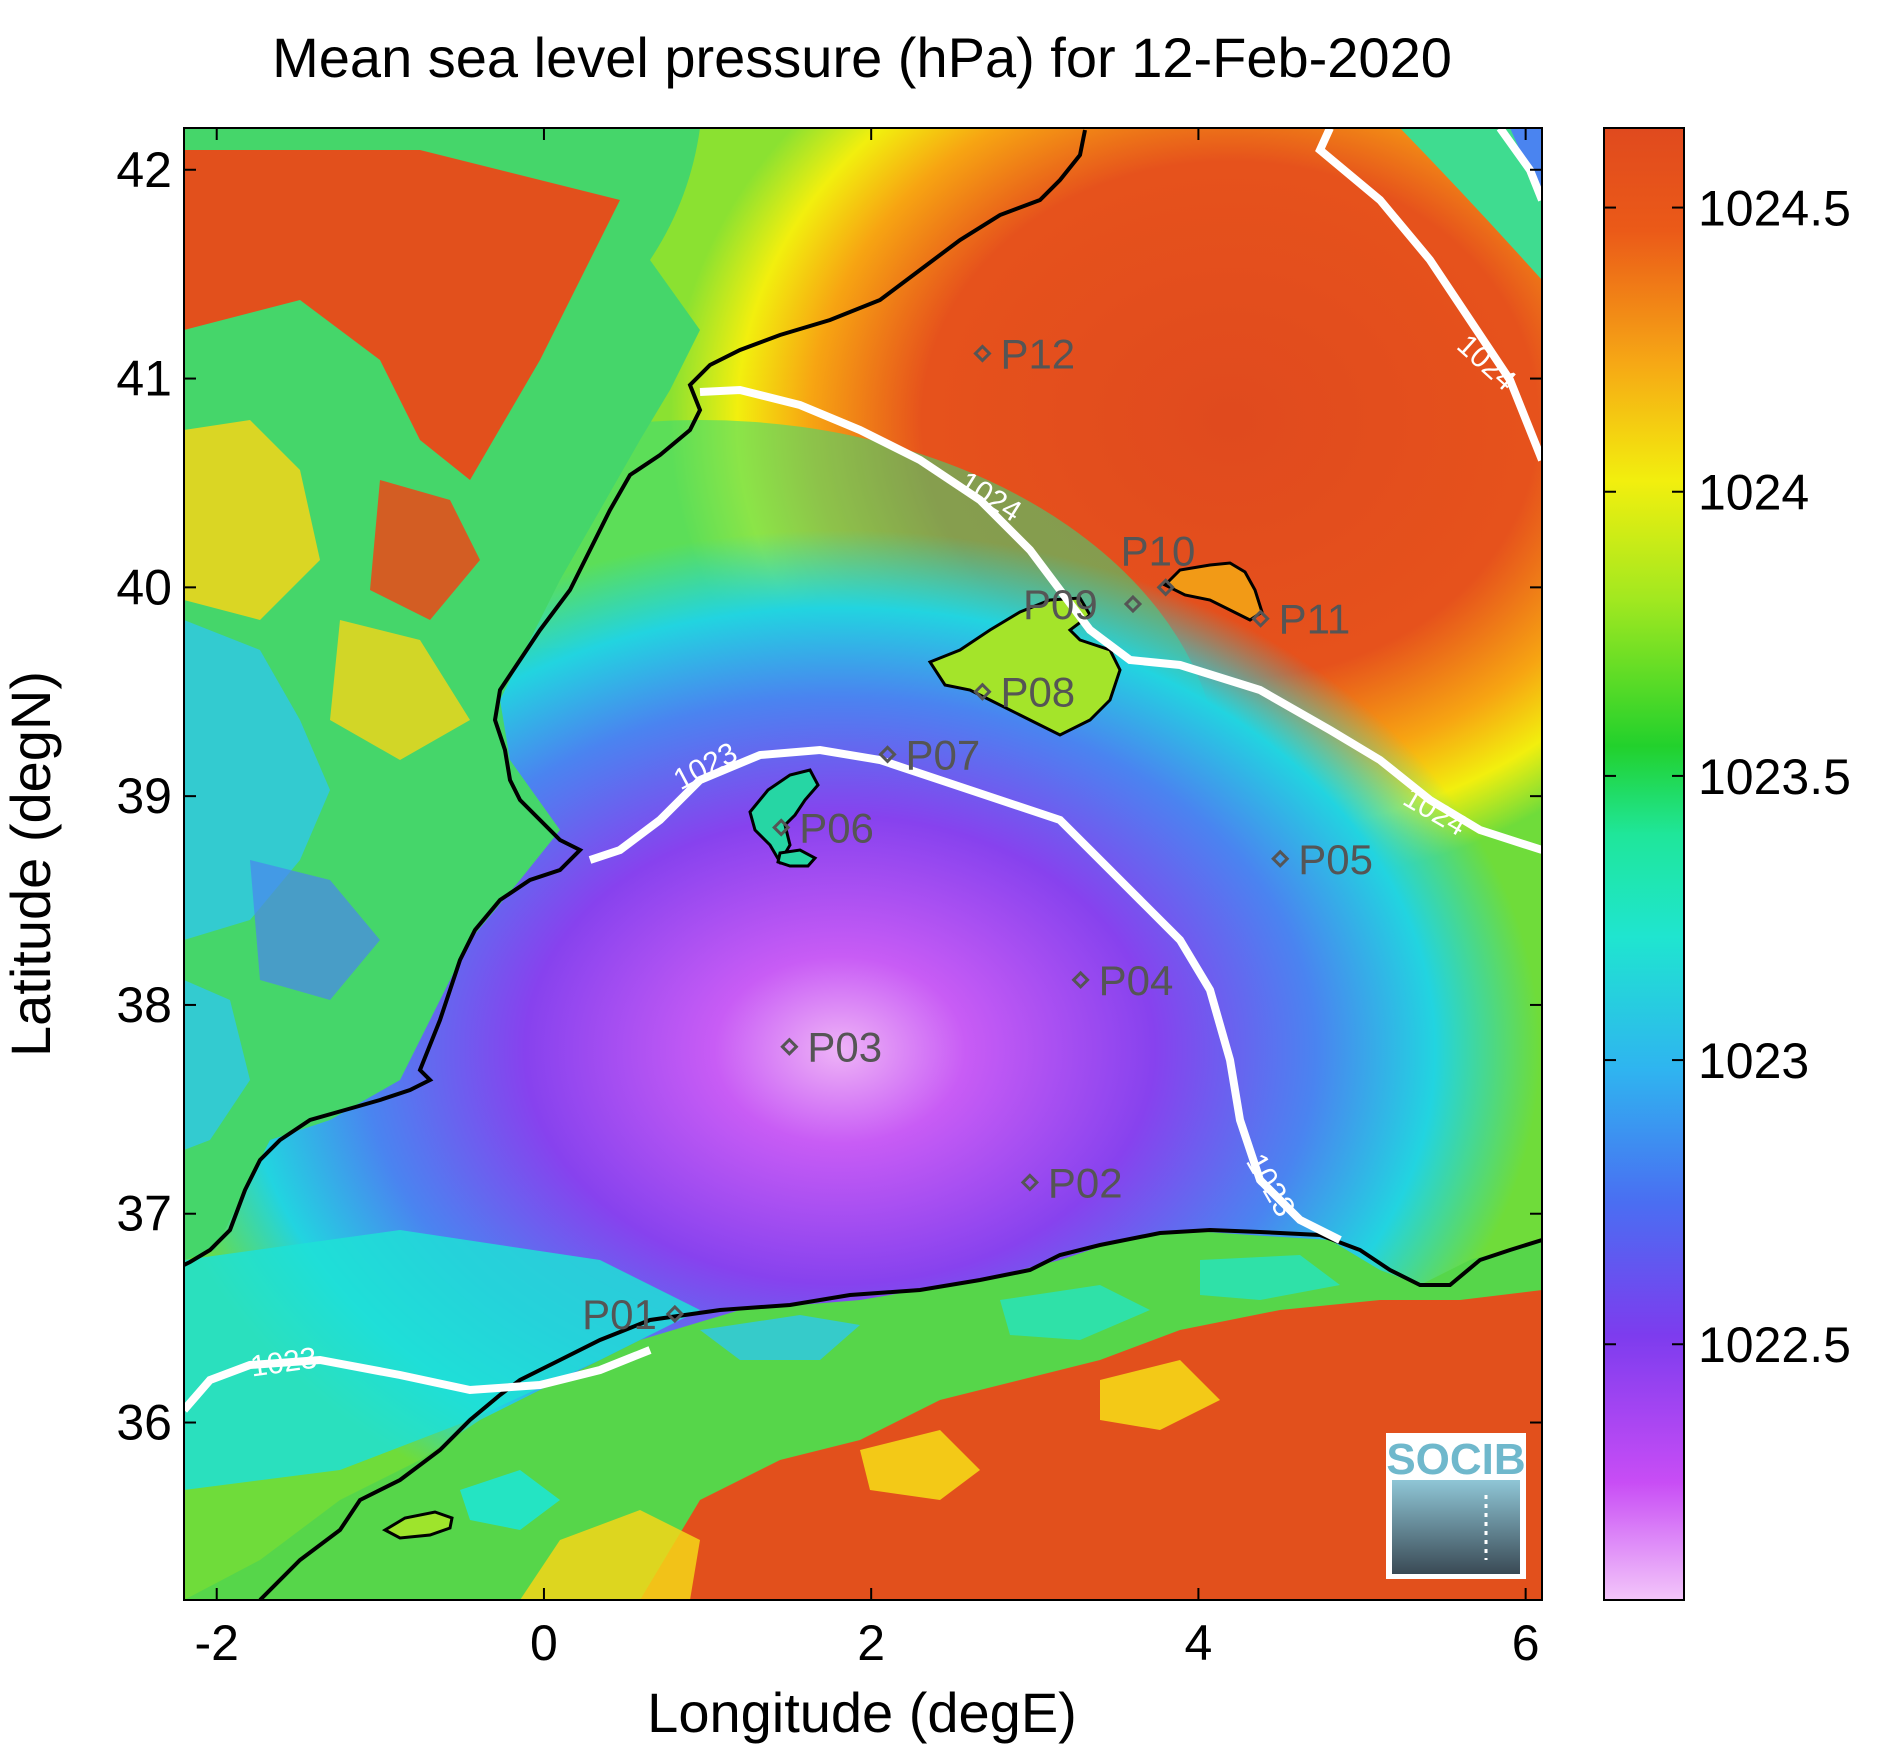  I want to click on station-p04: P04, so click(1122, 980).